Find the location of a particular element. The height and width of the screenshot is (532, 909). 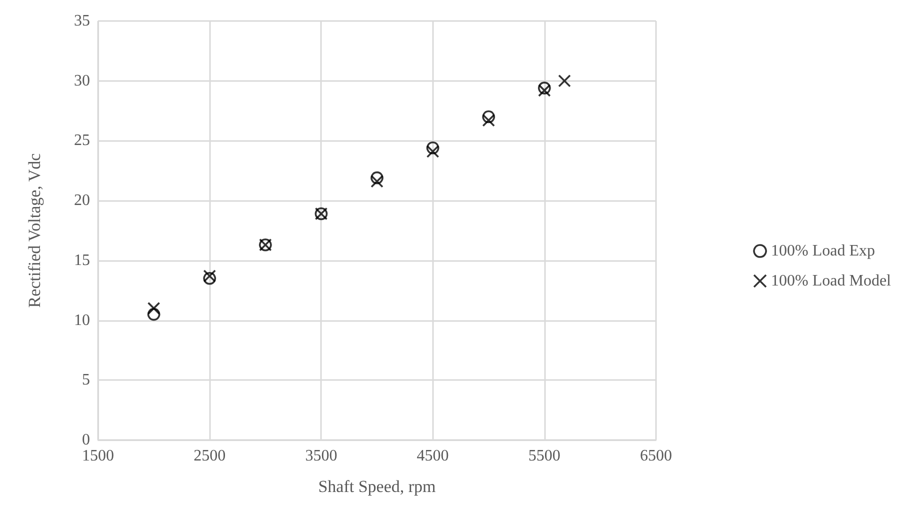

legend-label: 100% Load Exp is located at coordinates (823, 251).